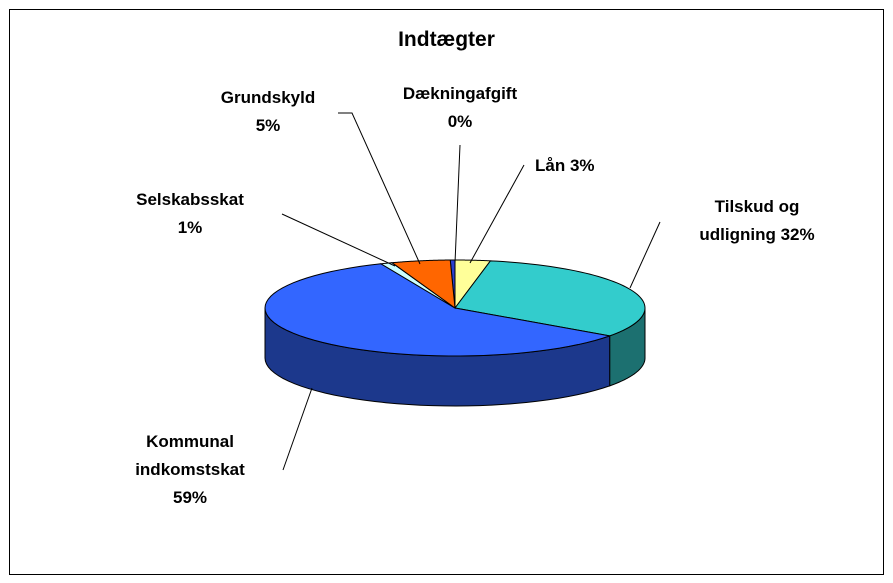  What do you see at coordinates (550, 165) in the screenshot?
I see `label-name: Lån` at bounding box center [550, 165].